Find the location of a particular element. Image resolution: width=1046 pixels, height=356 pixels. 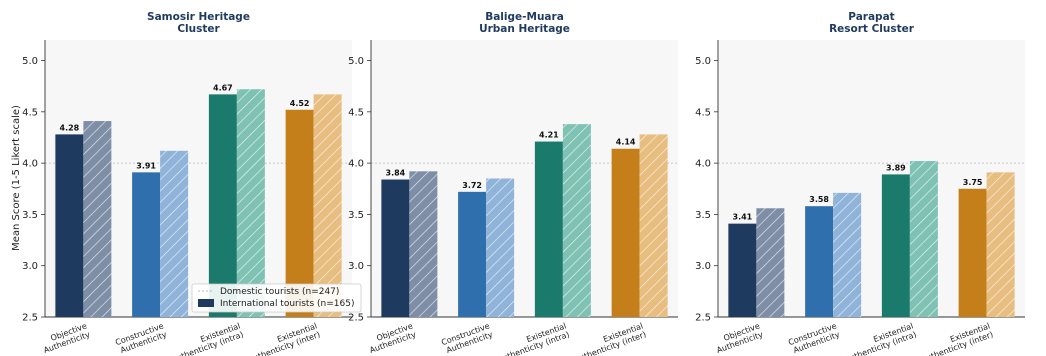

legend-domestic-label: Domestic tourists (n=247) is located at coordinates (279, 292).